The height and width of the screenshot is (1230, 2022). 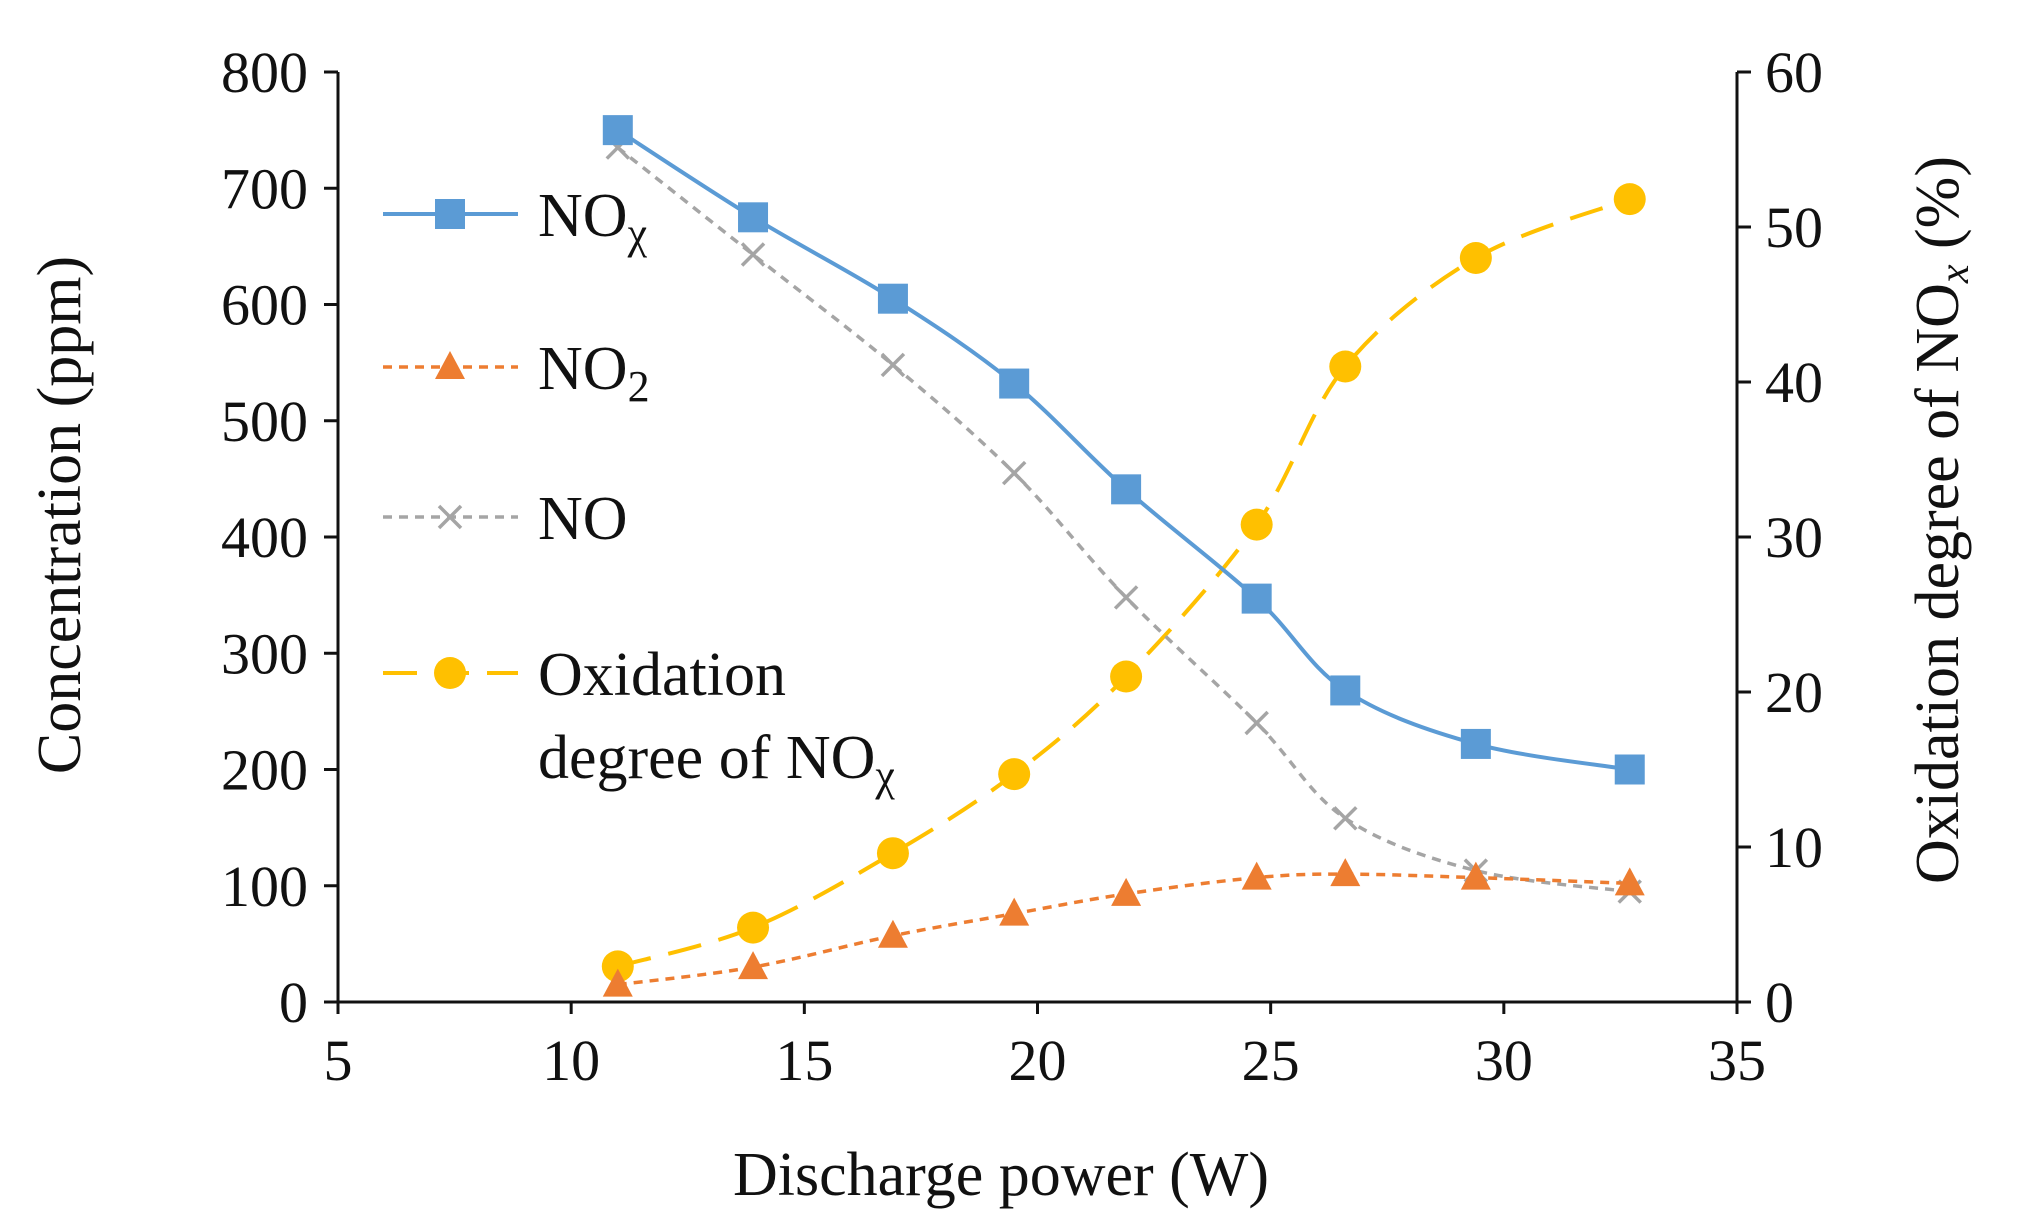 What do you see at coordinates (264, 653) in the screenshot?
I see `y-tick-label: 300` at bounding box center [264, 653].